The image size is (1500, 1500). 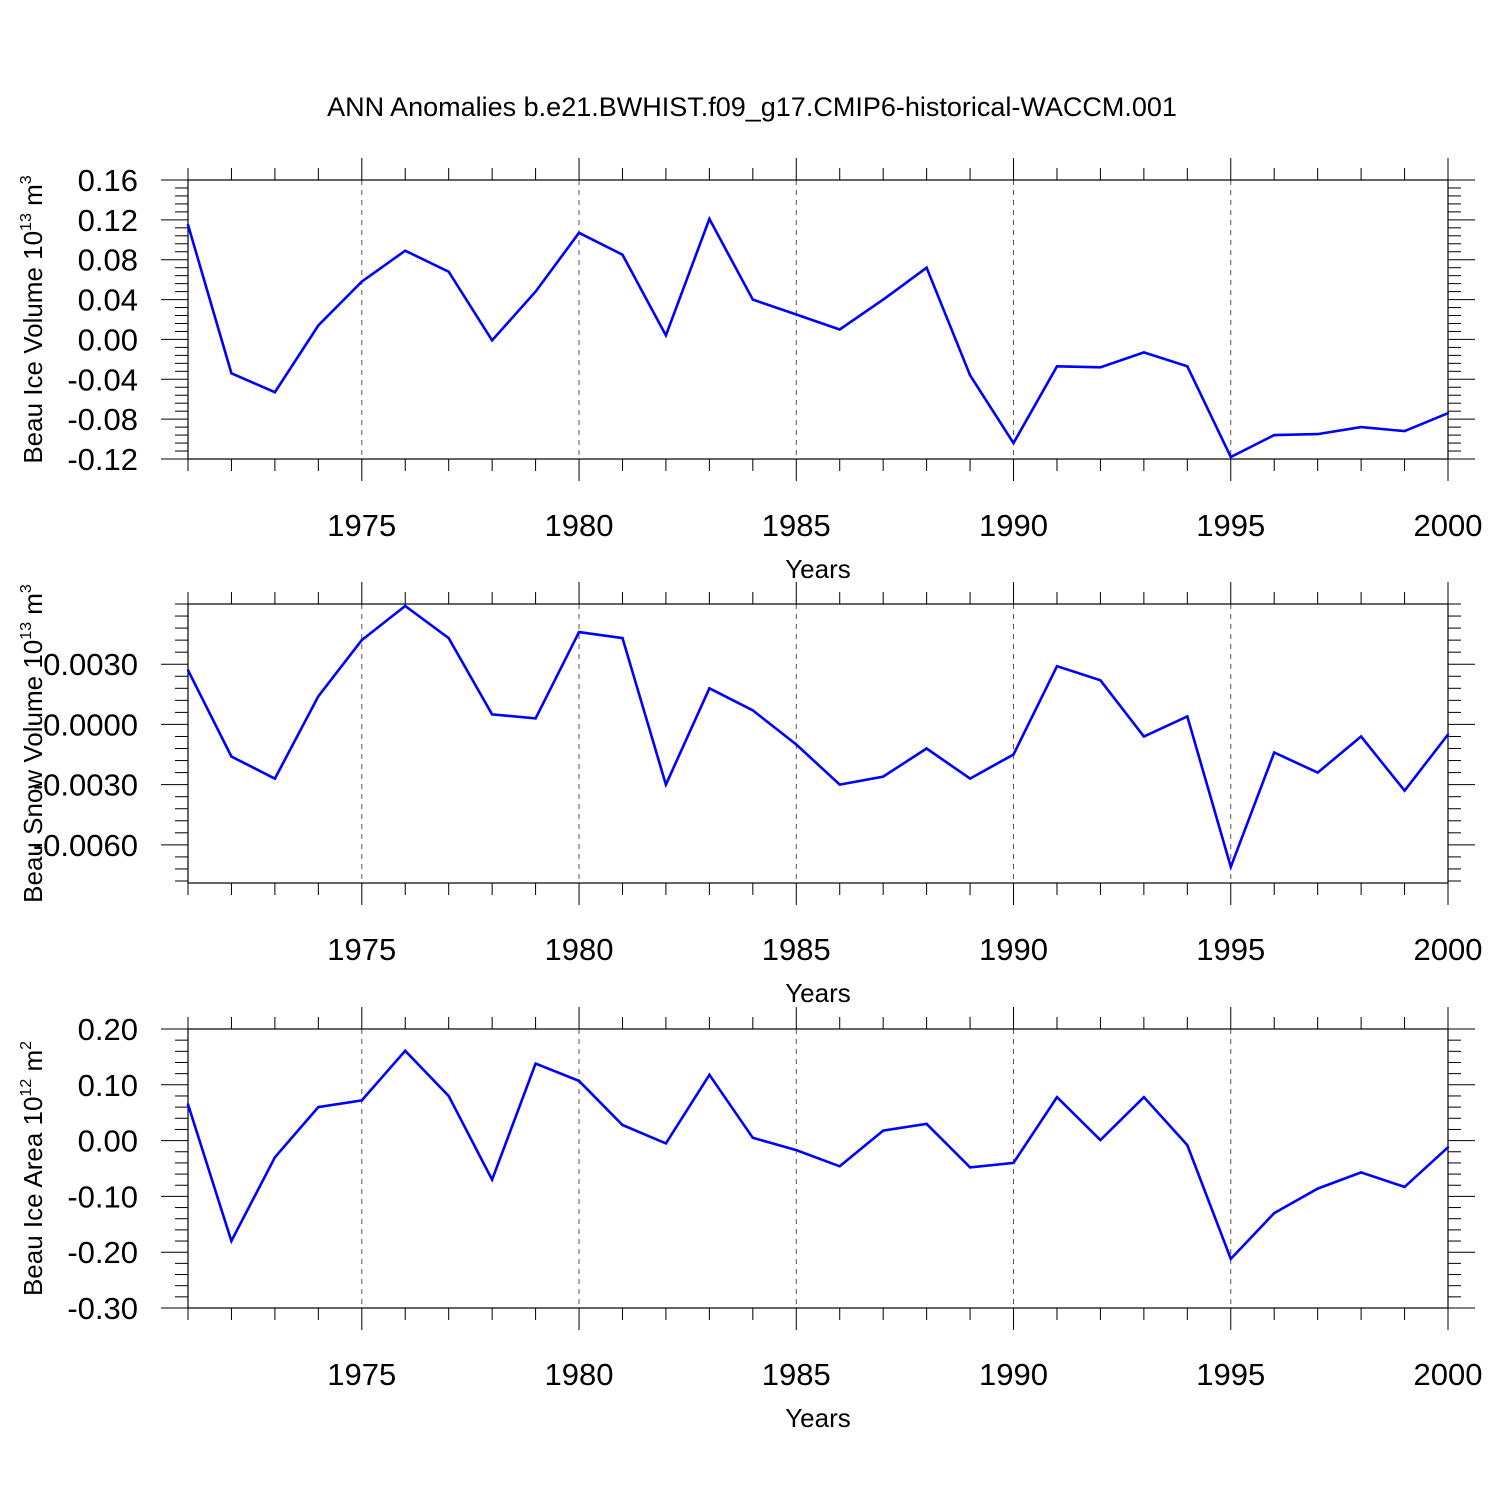 I want to click on y-tick-label: -0.0030, so click(x=85, y=785).